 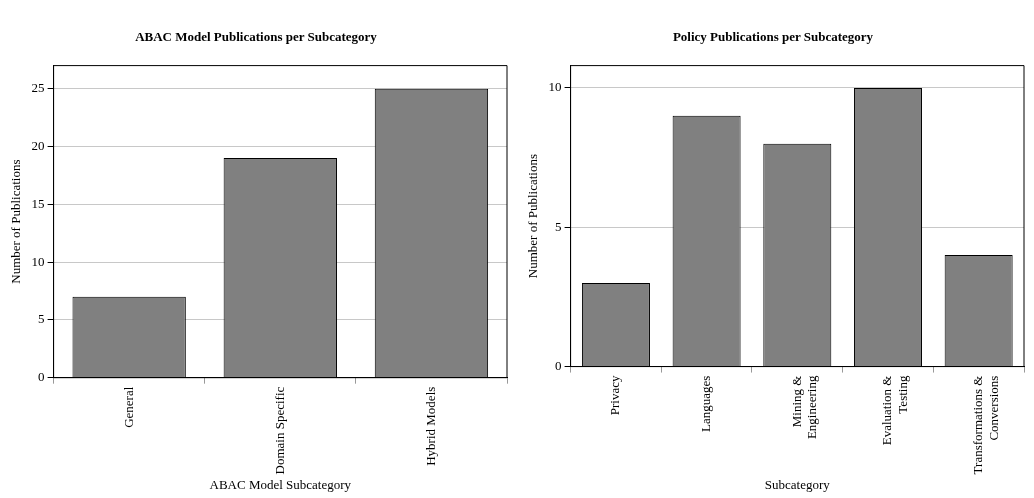 I want to click on x-tick-label: Hybrid Models, so click(x=430, y=426).